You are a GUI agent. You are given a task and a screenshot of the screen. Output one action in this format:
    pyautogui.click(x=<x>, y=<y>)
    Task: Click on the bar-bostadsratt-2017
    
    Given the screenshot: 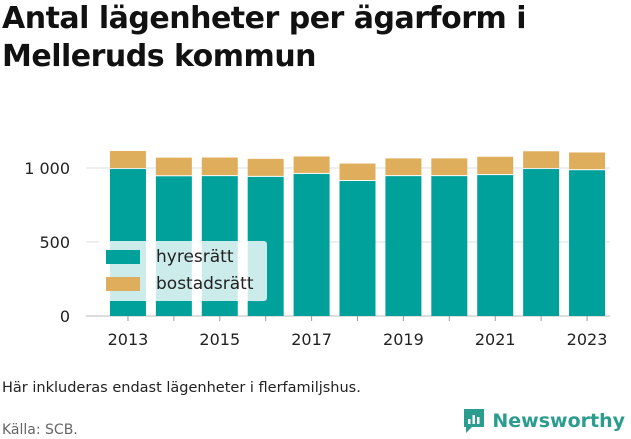 What is the action you would take?
    pyautogui.click(x=311, y=164)
    